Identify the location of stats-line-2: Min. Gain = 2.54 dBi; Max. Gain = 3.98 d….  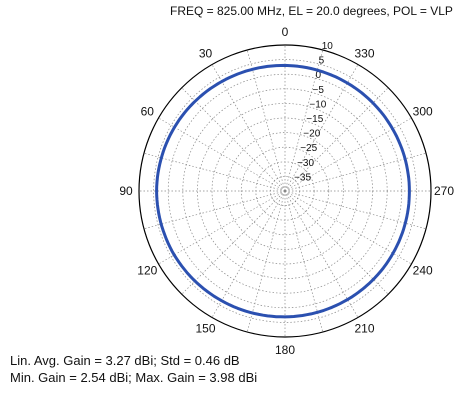
(134, 377).